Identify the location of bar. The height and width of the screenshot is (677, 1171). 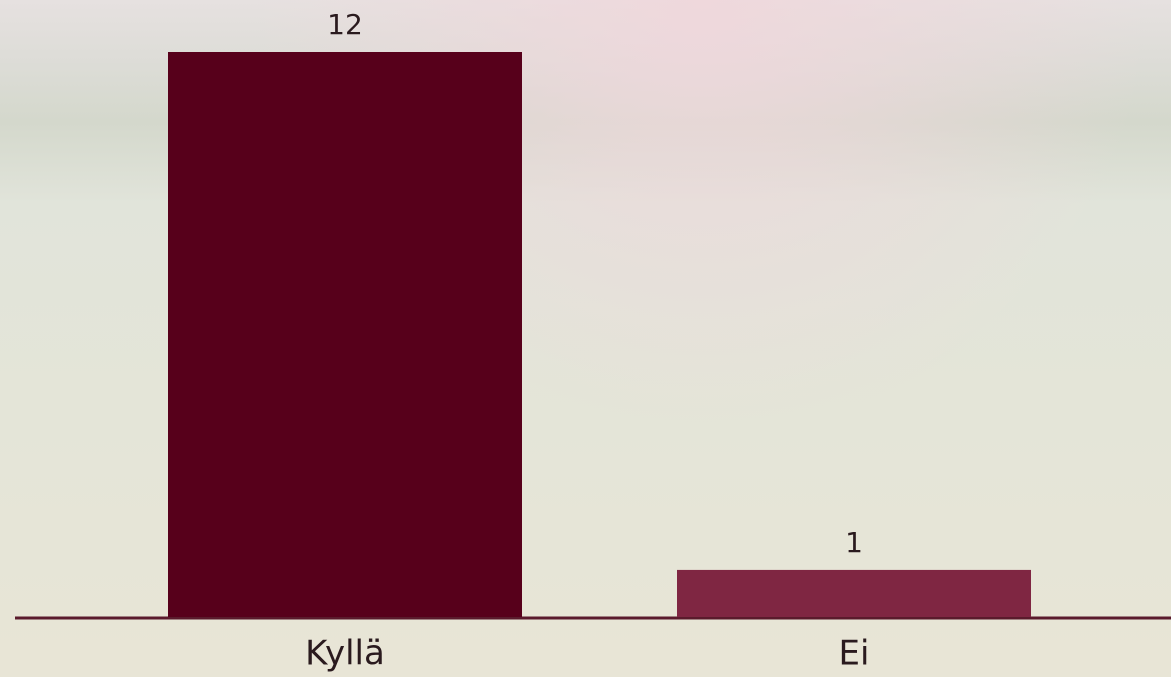
(854, 593).